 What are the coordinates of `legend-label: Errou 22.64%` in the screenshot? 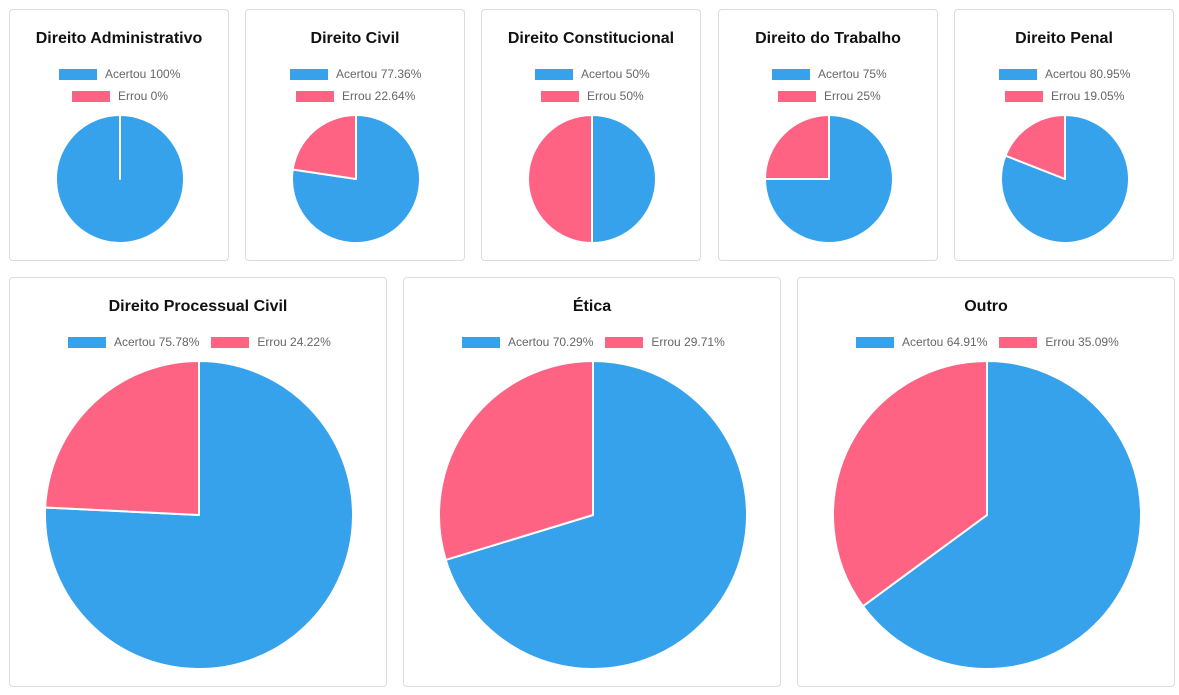 It's located at (379, 96).